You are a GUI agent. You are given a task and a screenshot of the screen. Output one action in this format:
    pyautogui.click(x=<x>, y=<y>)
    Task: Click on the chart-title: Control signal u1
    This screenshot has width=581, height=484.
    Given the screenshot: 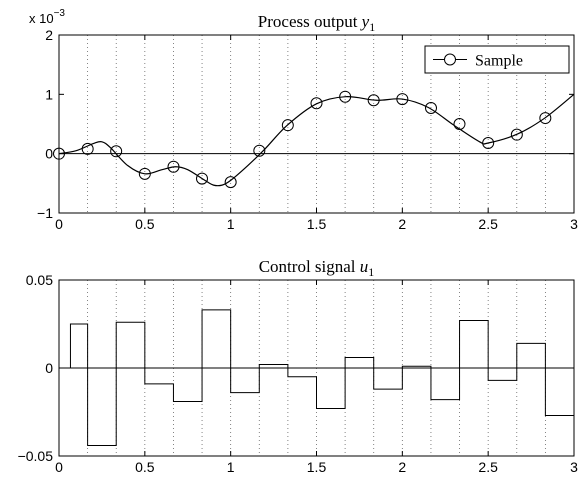 What is the action you would take?
    pyautogui.click(x=317, y=268)
    